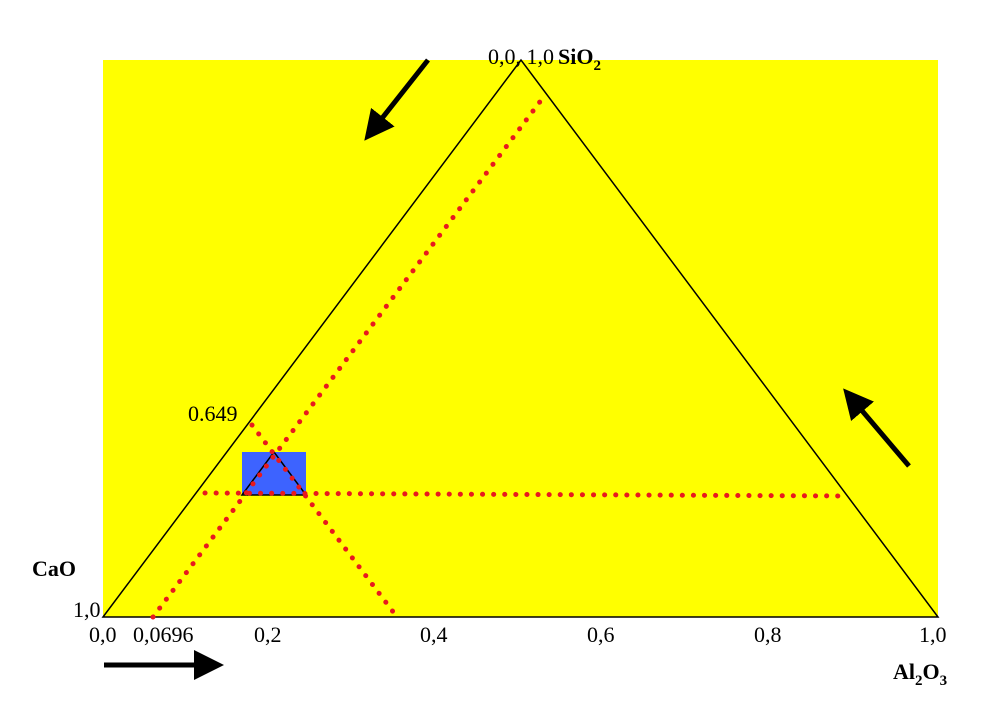 Image resolution: width=997 pixels, height=713 pixels. Describe the element at coordinates (213, 413) in the screenshot. I see `annotation-0649: 0.649` at that location.